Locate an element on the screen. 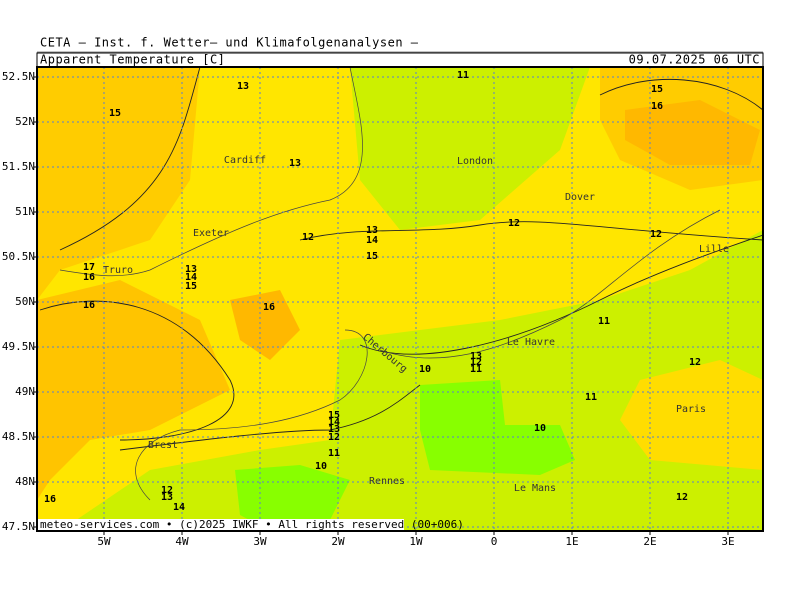 Image resolution: width=800 pixels, height=600 pixels. lon-tick-label: 0 is located at coordinates (494, 541).